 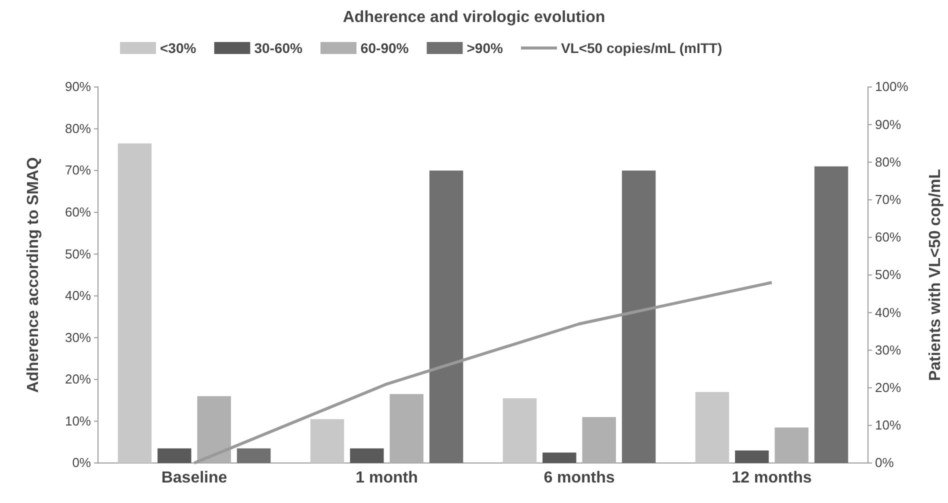 What do you see at coordinates (78, 420) in the screenshot?
I see `y-tick-label: 10%` at bounding box center [78, 420].